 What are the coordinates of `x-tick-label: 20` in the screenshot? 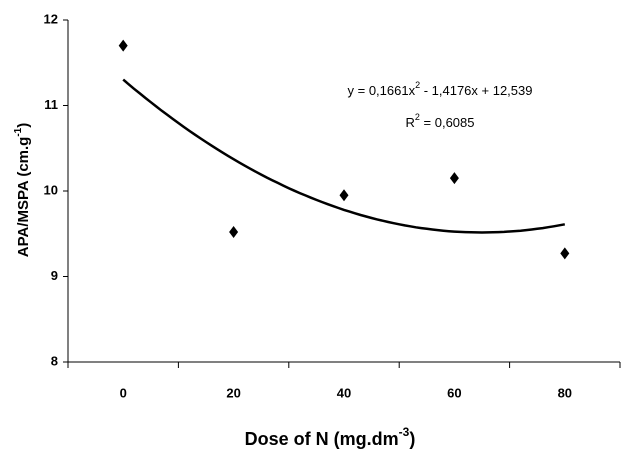 It's located at (233, 392).